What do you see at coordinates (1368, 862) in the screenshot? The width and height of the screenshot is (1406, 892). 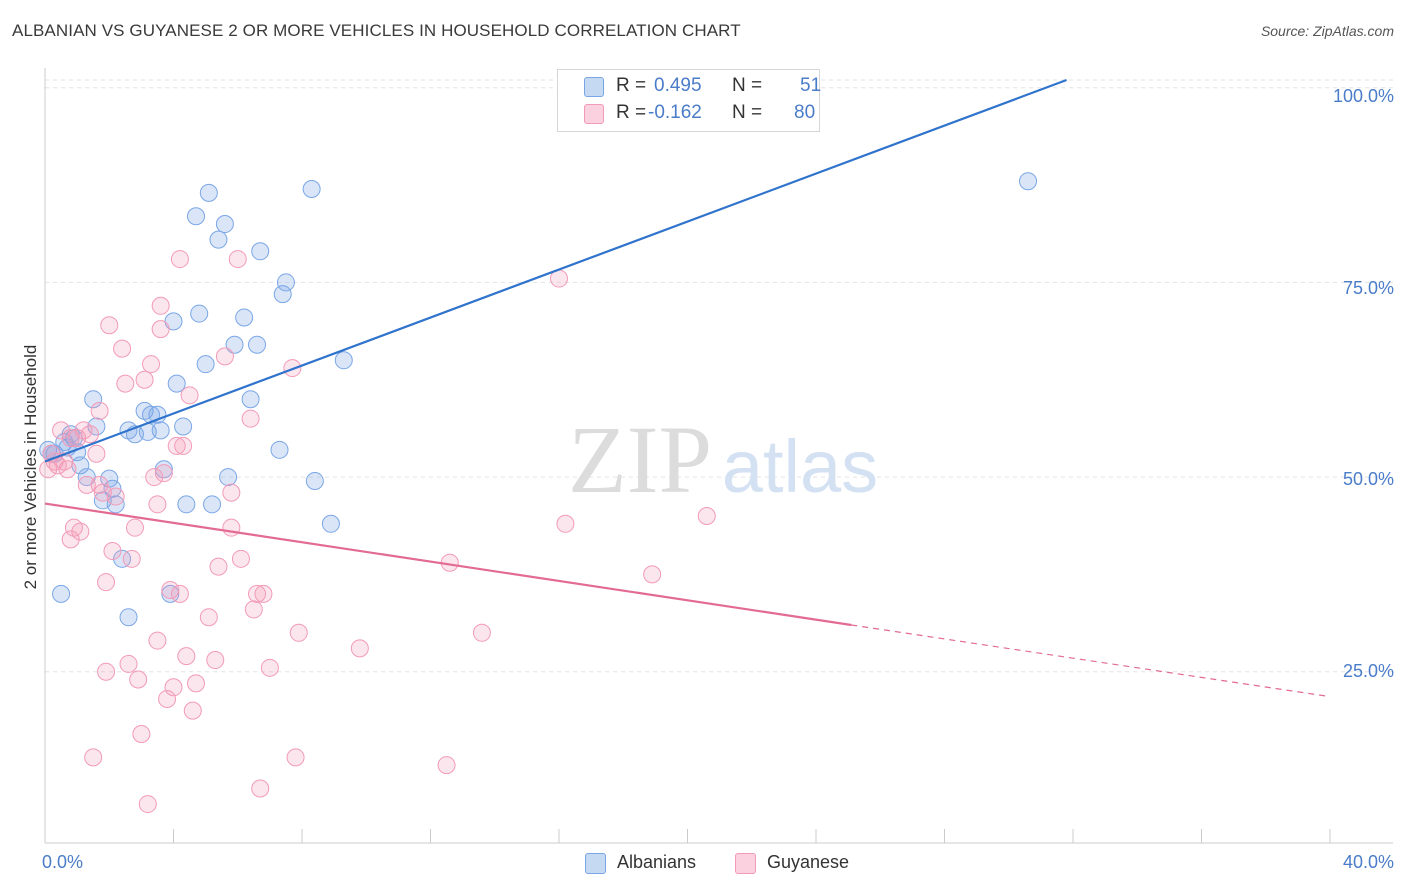 I see `x-tick-label-max: 40.0%` at bounding box center [1368, 862].